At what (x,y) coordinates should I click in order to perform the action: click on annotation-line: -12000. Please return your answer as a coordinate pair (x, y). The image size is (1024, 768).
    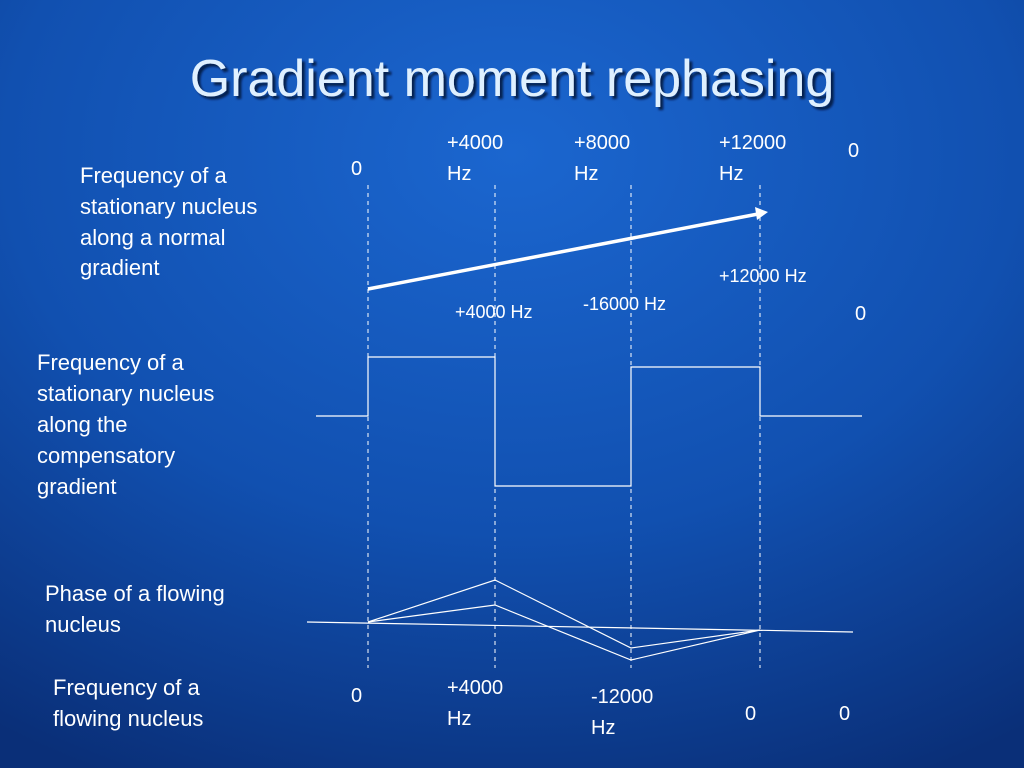
    Looking at the image, I should click on (622, 697).